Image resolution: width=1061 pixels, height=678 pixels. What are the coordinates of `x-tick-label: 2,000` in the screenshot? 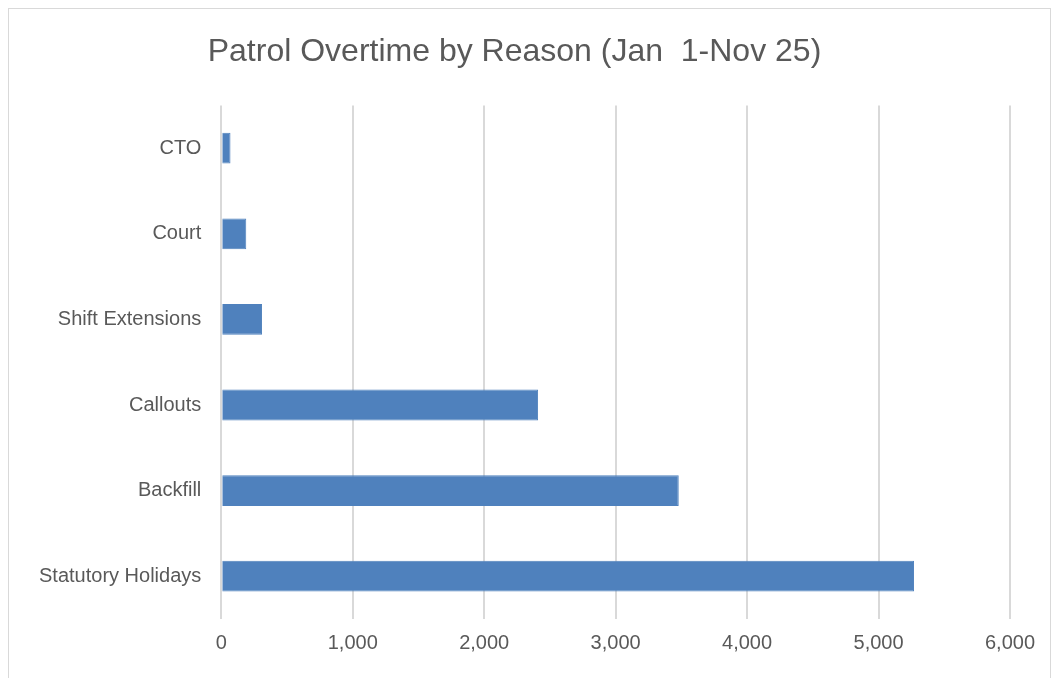 It's located at (484, 641).